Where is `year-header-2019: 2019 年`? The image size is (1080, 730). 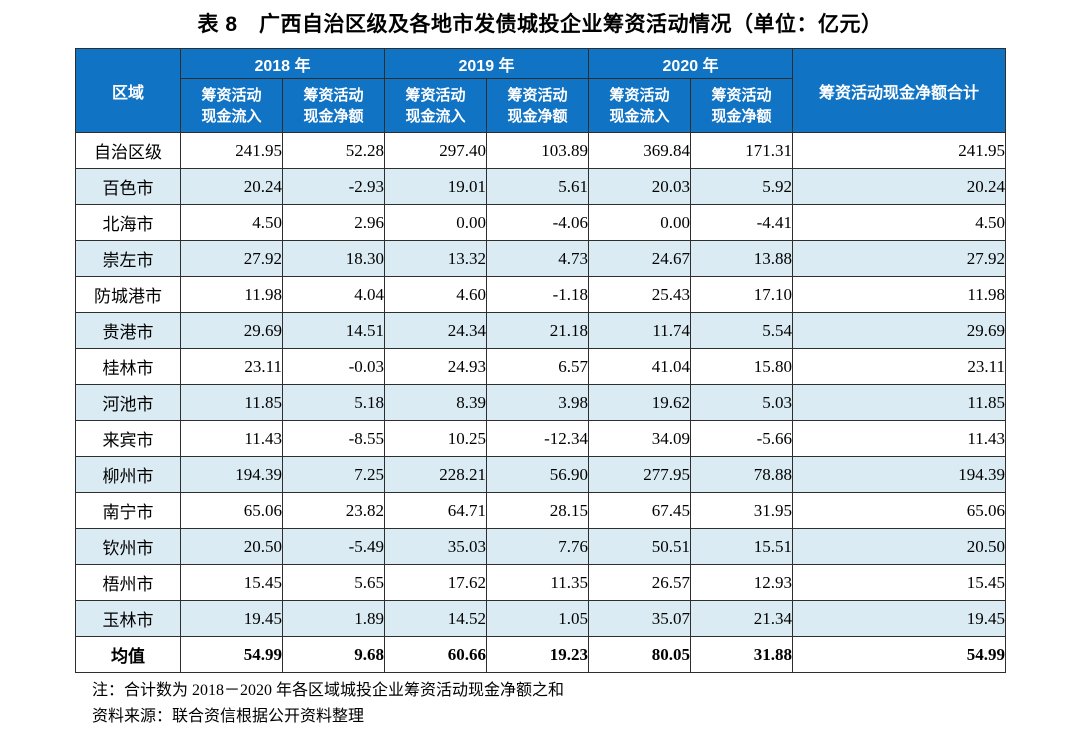
year-header-2019: 2019 年 is located at coordinates (487, 63).